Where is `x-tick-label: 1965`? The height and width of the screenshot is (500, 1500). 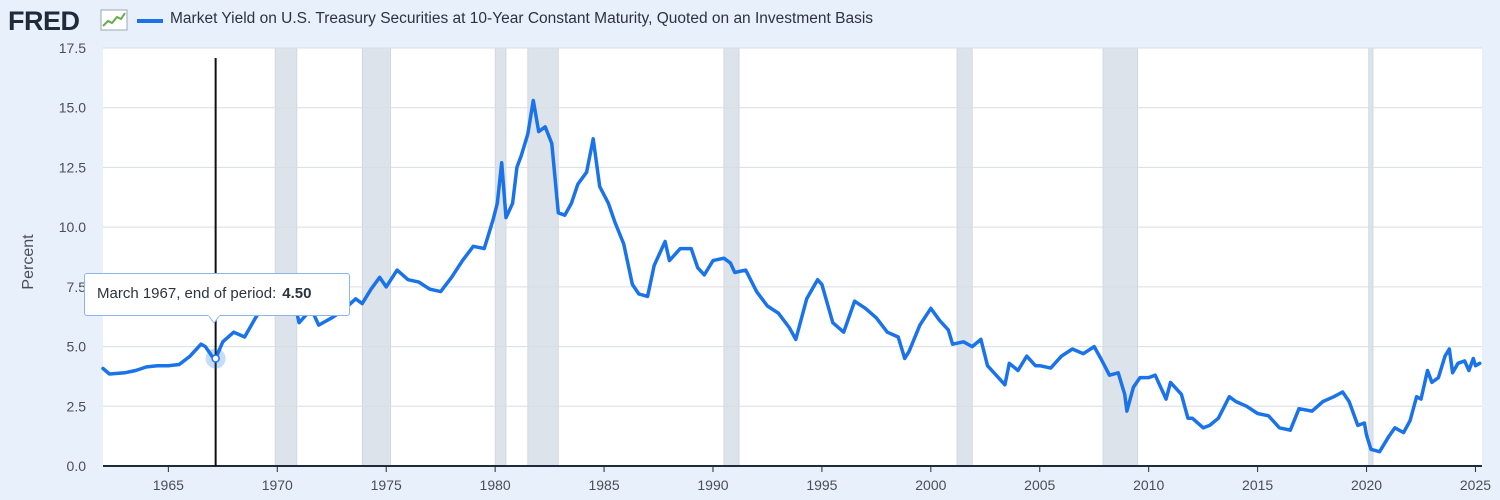
x-tick-label: 1965 is located at coordinates (168, 485).